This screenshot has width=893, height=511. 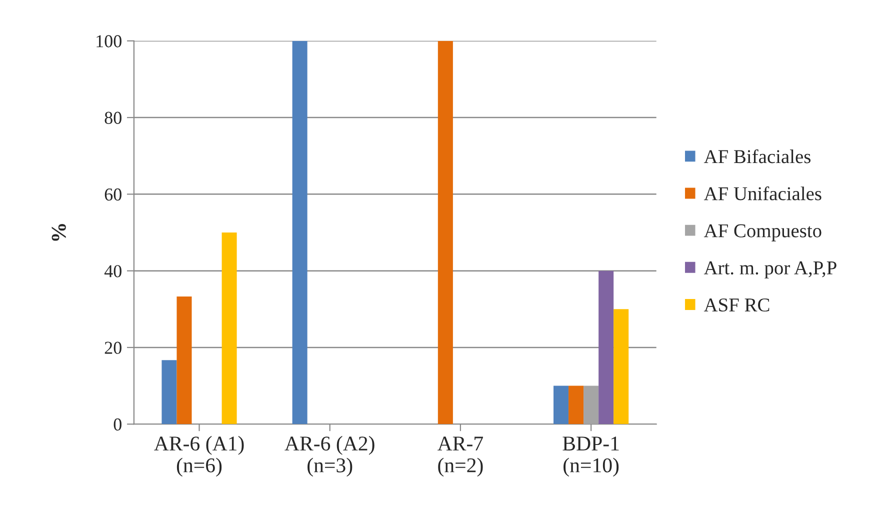 What do you see at coordinates (757, 156) in the screenshot?
I see `legend-label: AF Bifaciales` at bounding box center [757, 156].